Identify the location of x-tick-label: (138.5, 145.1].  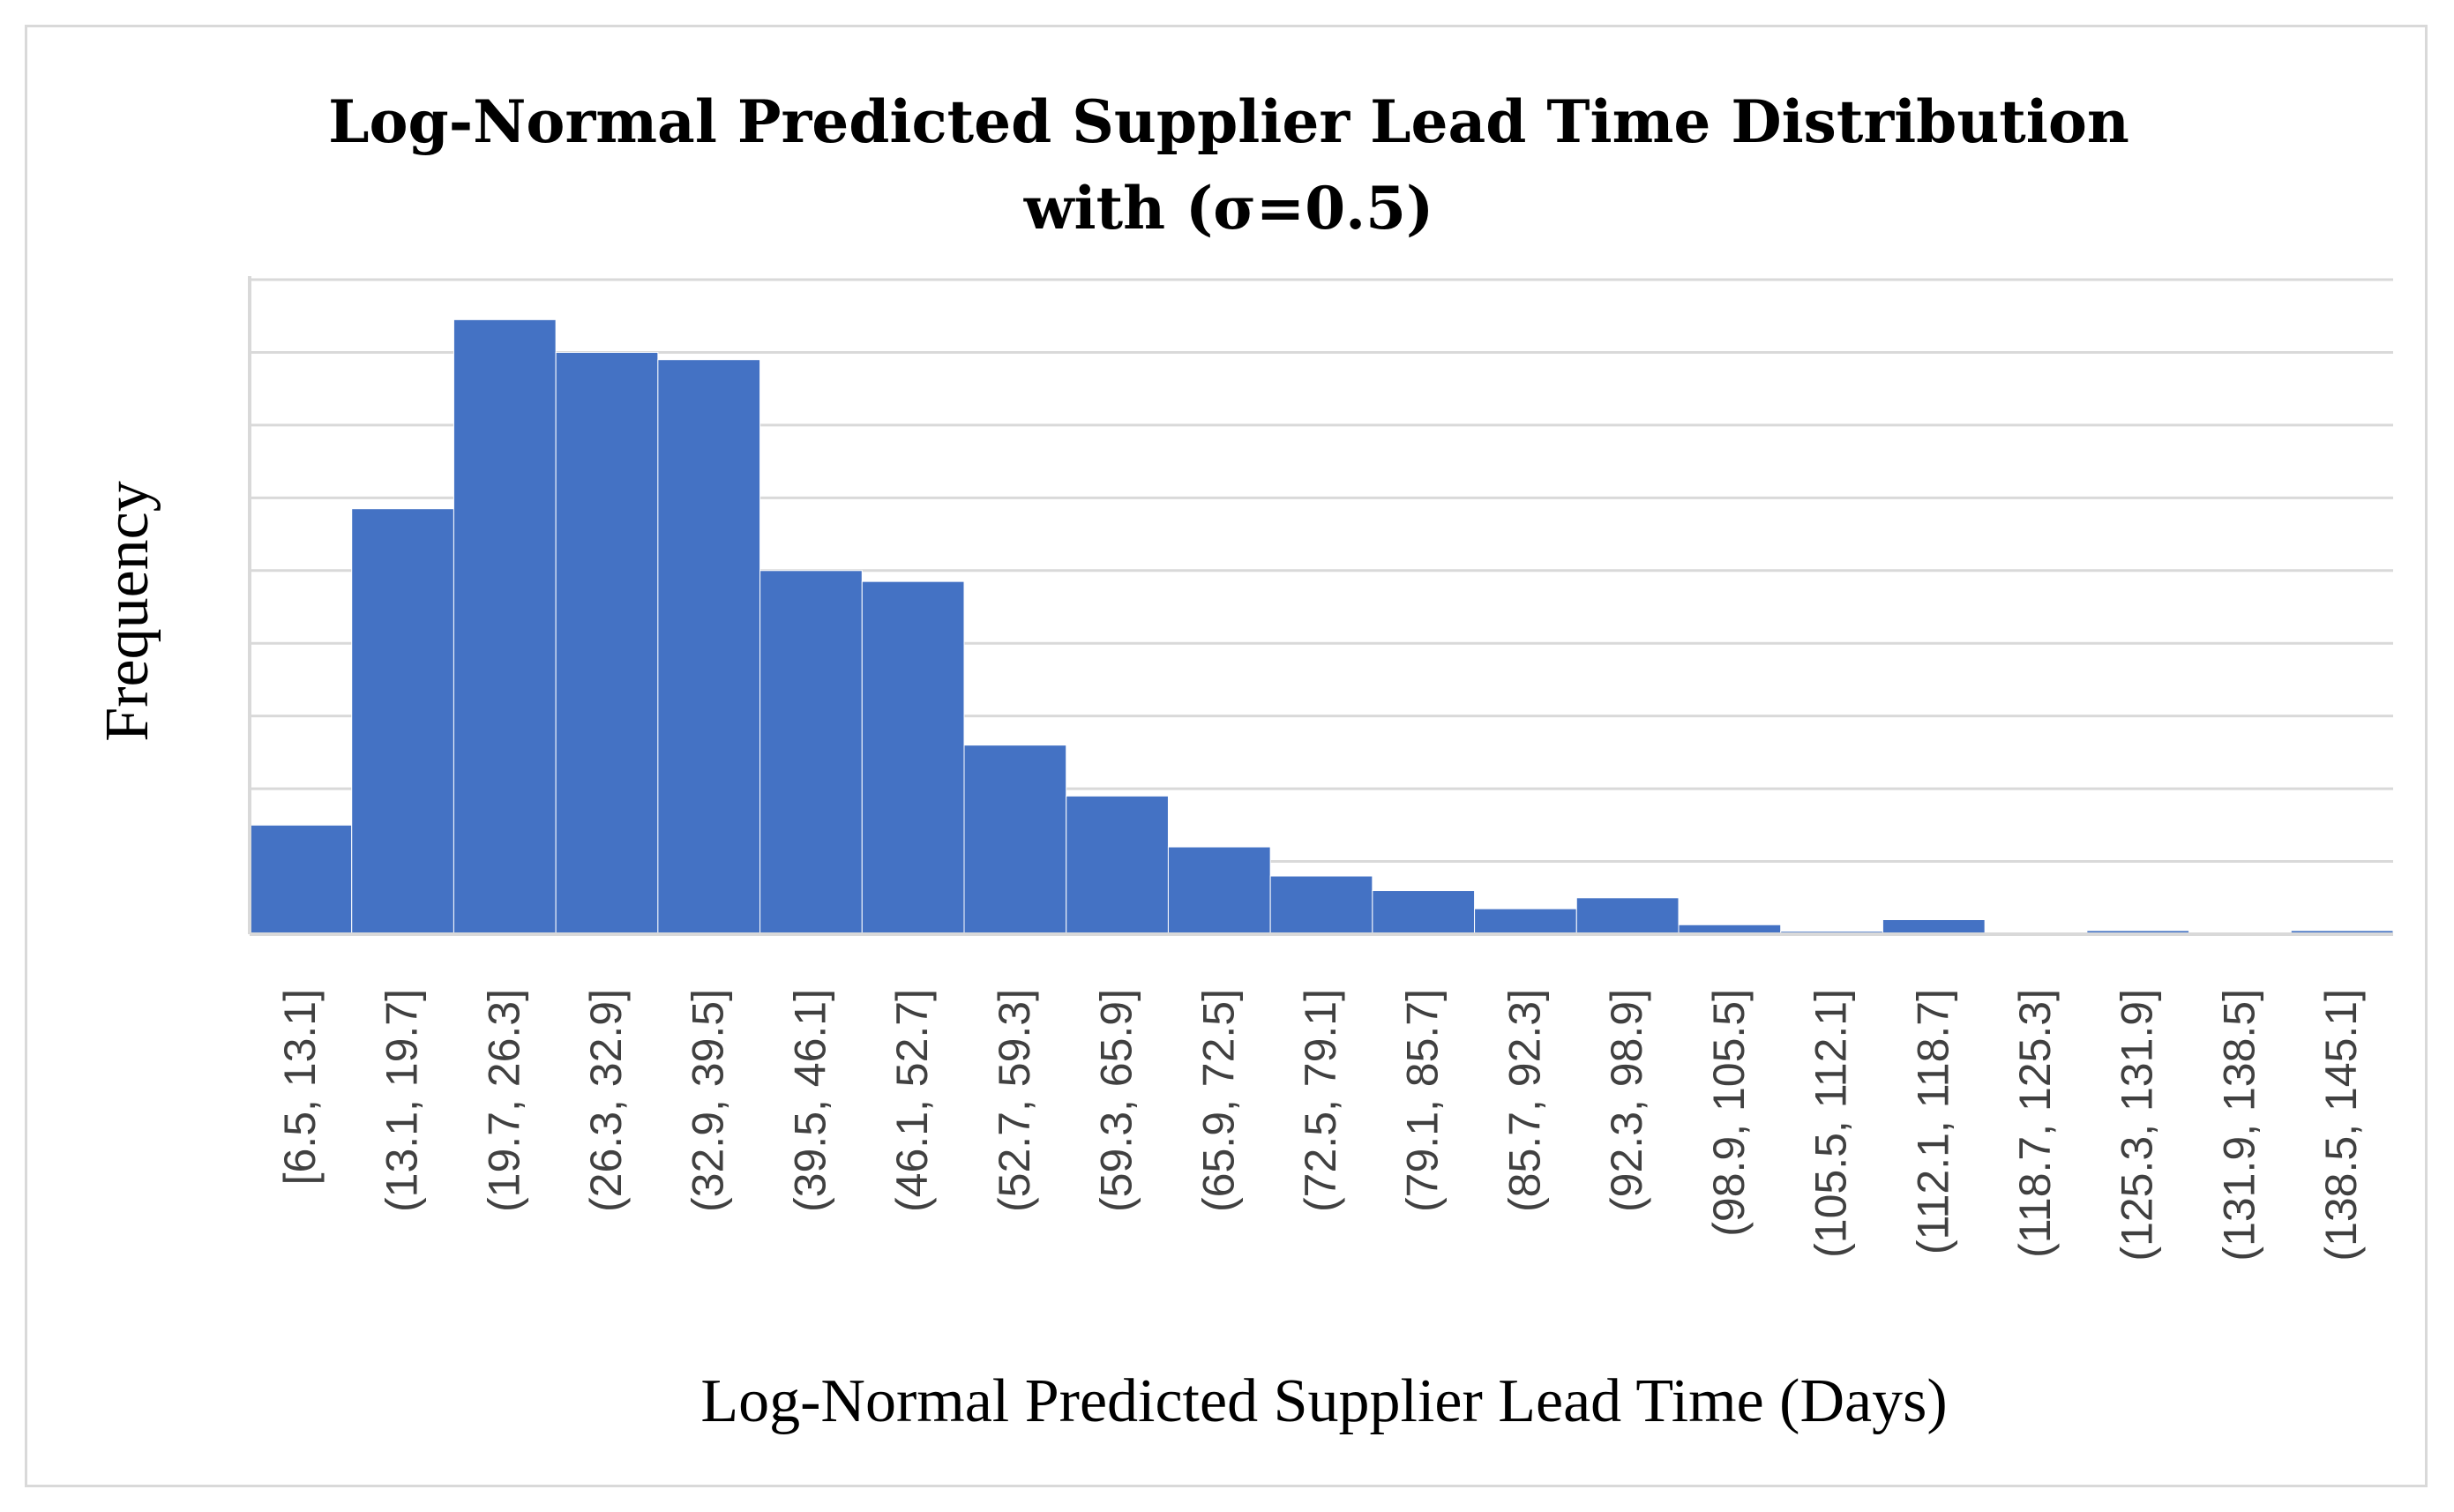
(2341, 1125).